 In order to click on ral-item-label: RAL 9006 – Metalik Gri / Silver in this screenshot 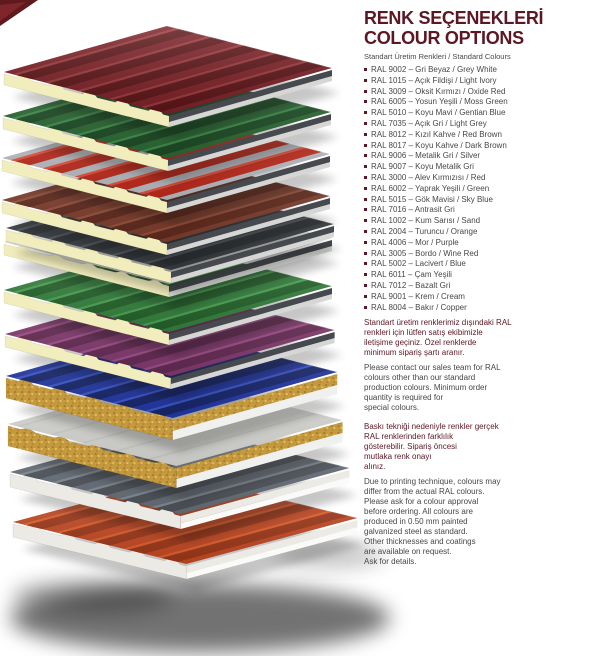, I will do `click(426, 156)`.